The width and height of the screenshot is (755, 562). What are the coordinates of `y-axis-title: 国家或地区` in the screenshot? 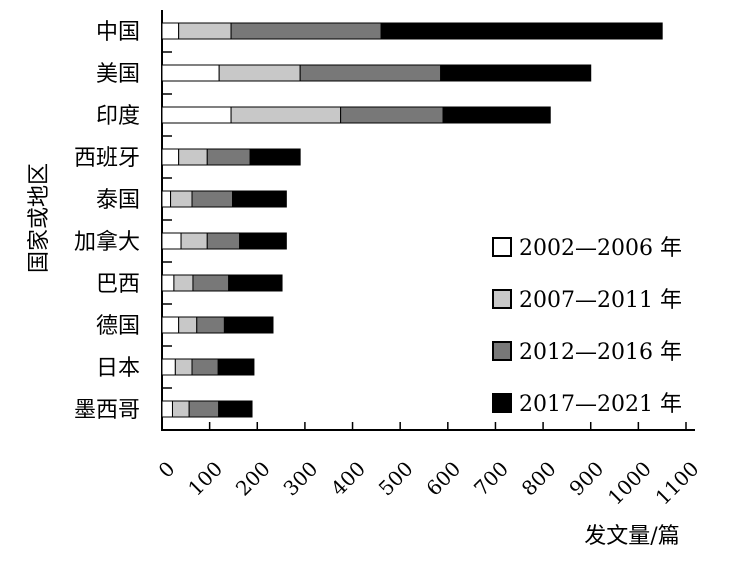 It's located at (39, 218).